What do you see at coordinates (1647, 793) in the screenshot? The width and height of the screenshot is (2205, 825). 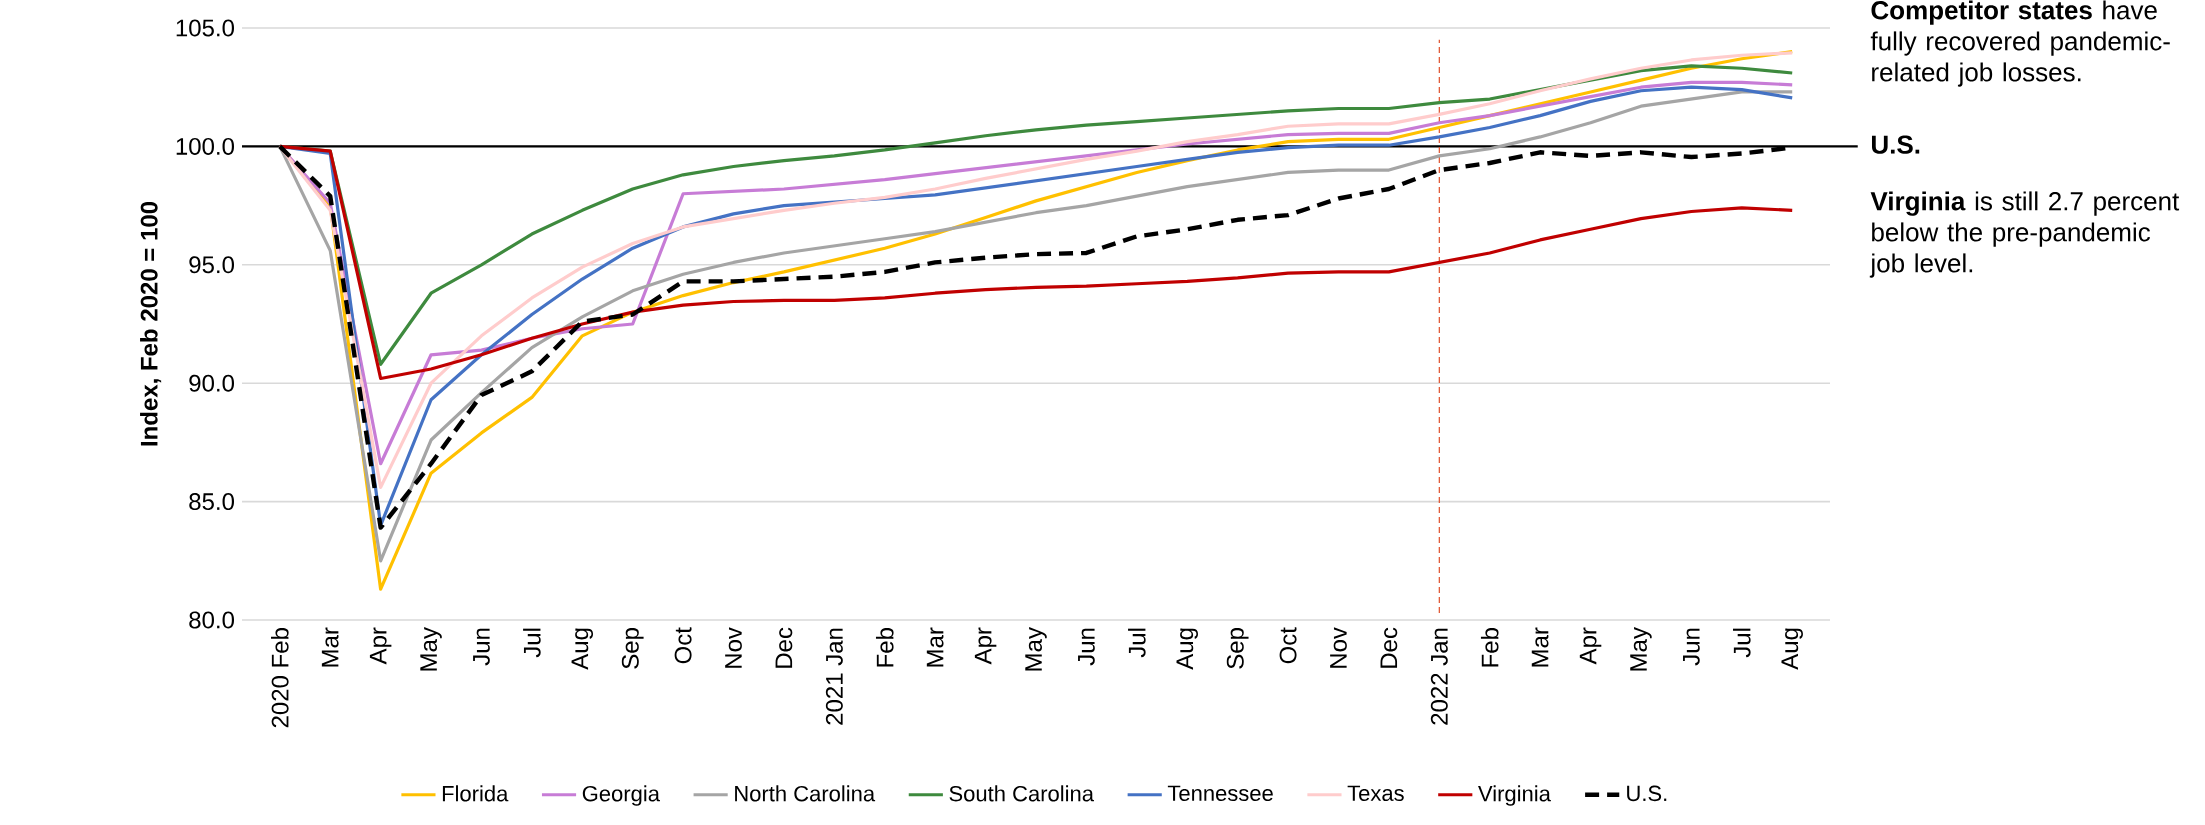 I see `legend-label: U.S.` at bounding box center [1647, 793].